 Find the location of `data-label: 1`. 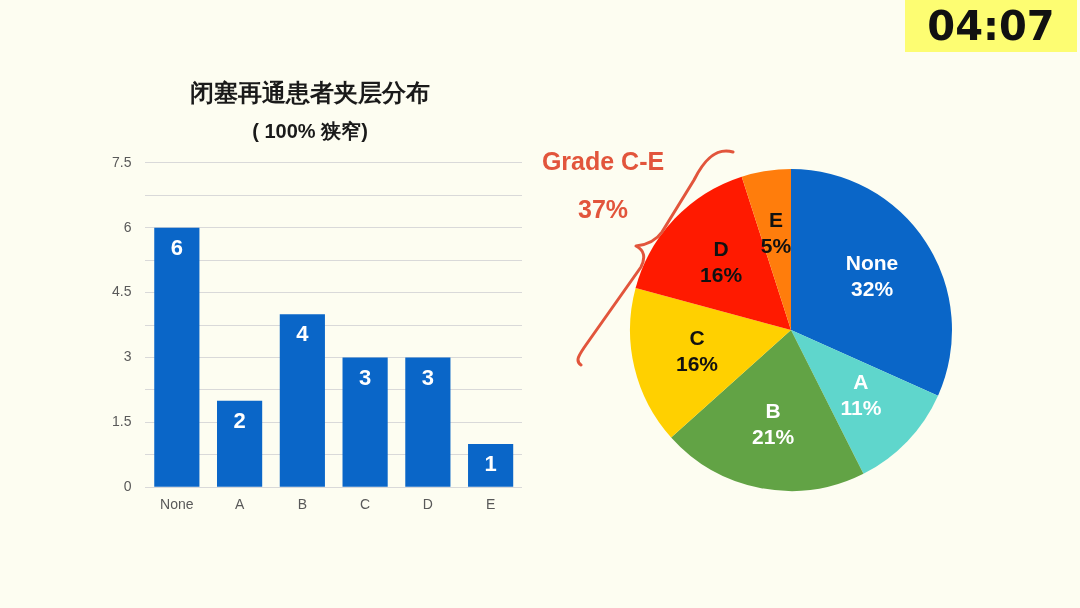

data-label: 1 is located at coordinates (490, 464).